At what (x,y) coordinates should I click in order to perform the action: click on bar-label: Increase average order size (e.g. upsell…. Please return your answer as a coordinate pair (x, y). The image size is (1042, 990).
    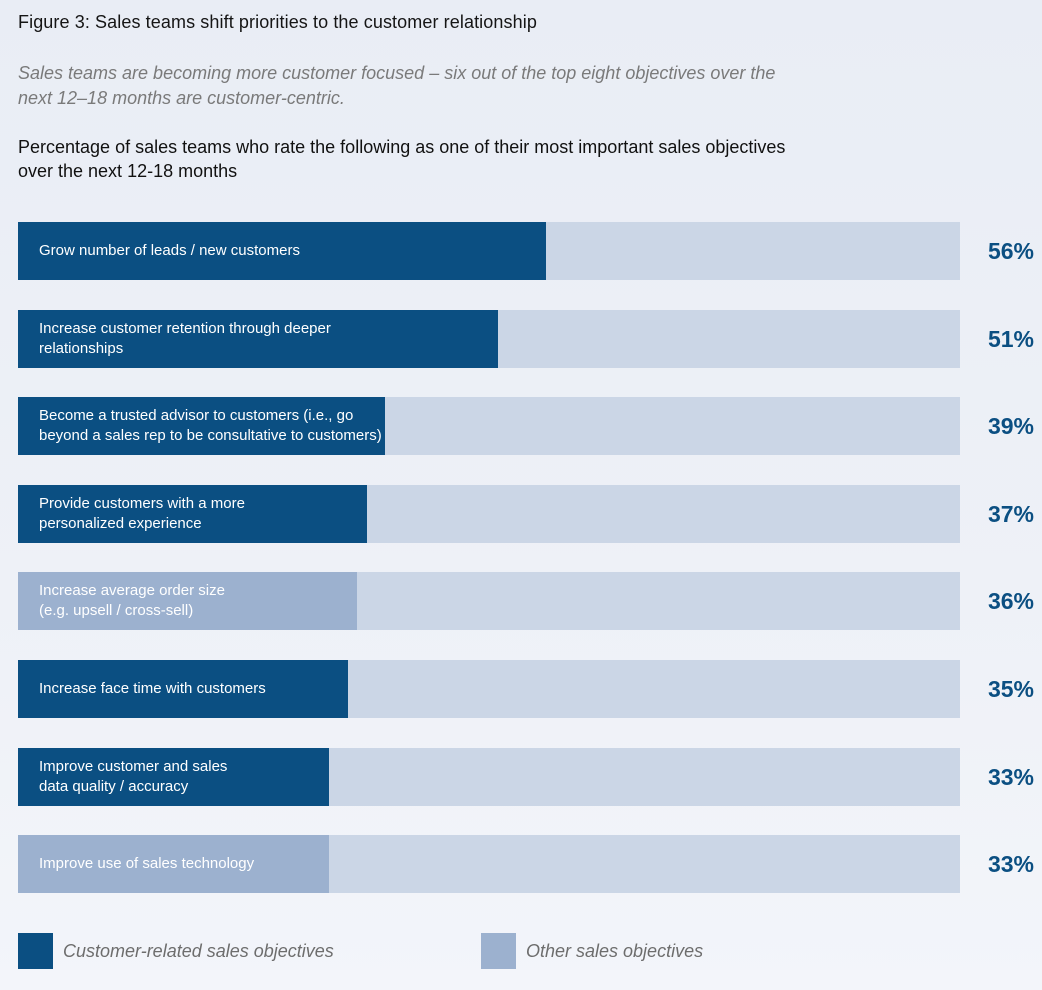
    Looking at the image, I should click on (132, 600).